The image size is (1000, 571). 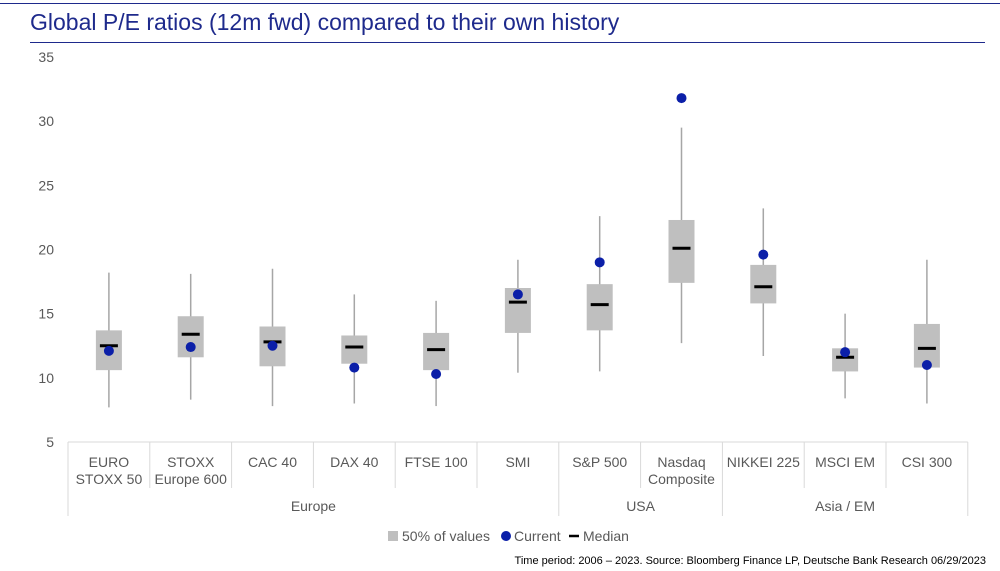 I want to click on top-rule, so click(x=500, y=3).